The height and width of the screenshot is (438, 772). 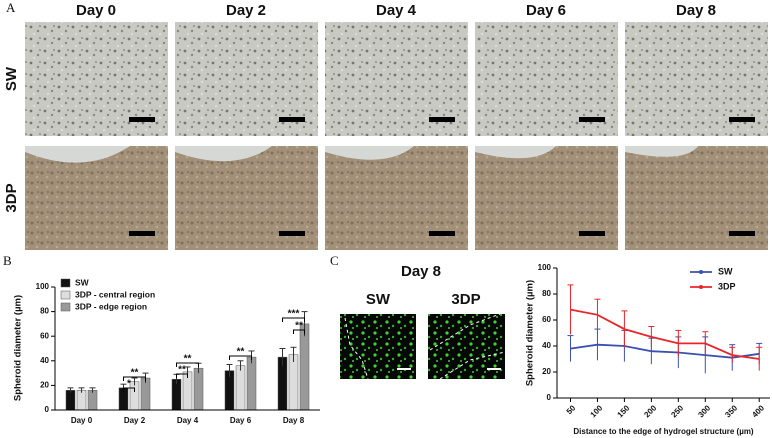 What do you see at coordinates (135, 420) in the screenshot?
I see `x-tick-label: Day 2` at bounding box center [135, 420].